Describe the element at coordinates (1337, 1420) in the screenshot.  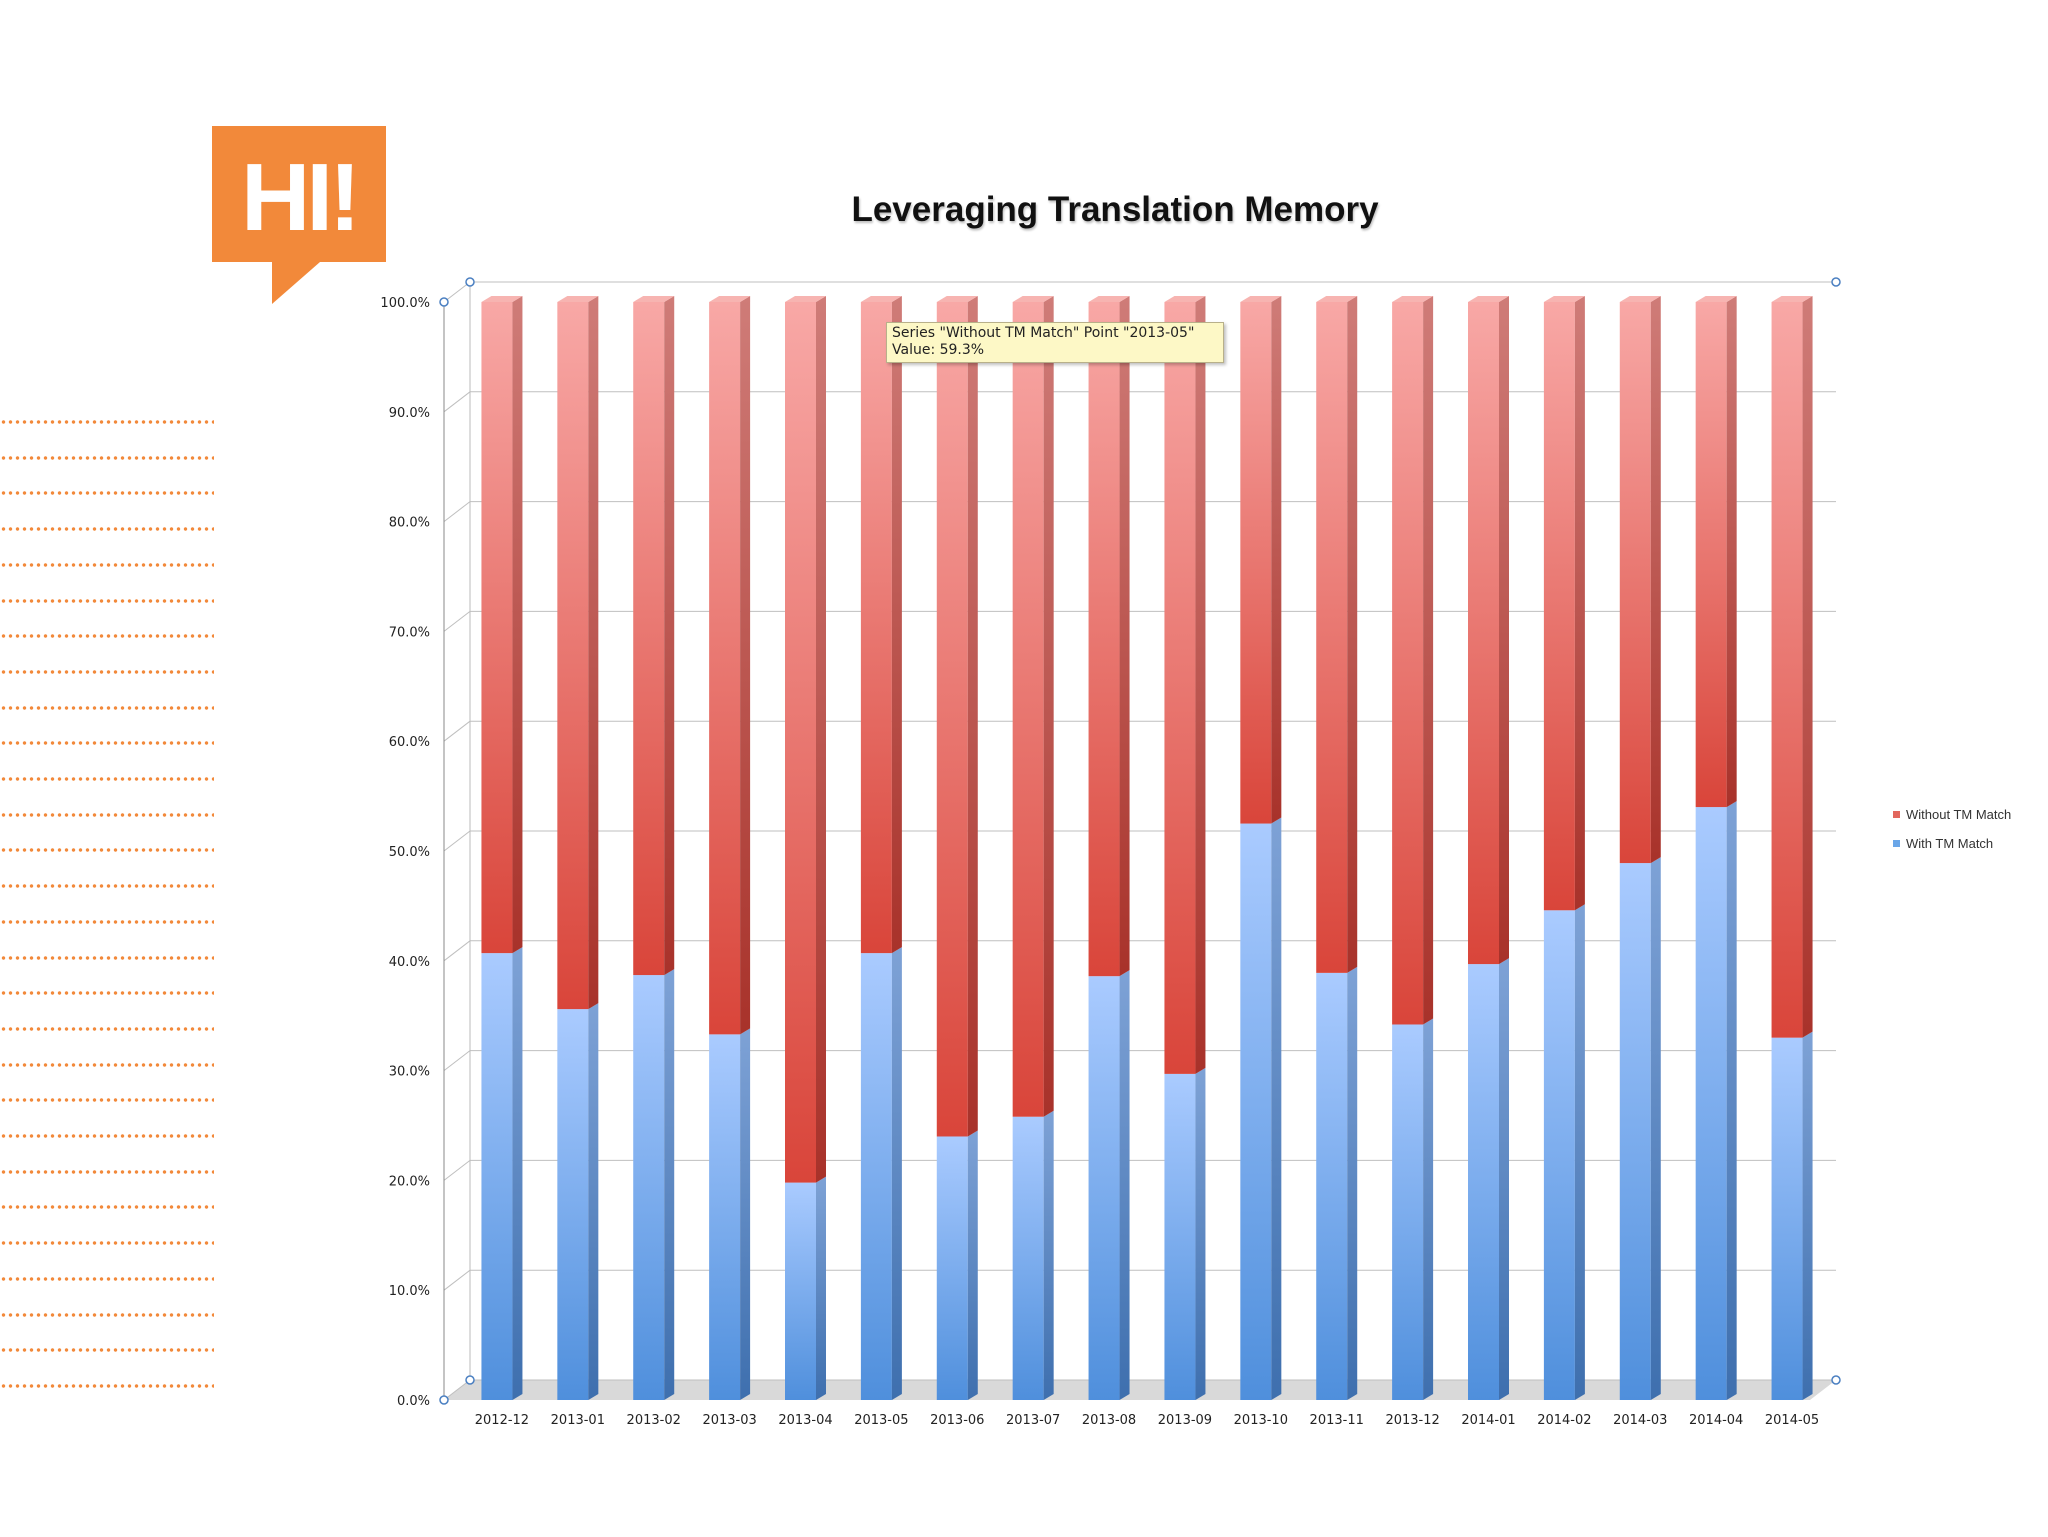
I see `x-tick-label: 2013-11` at that location.